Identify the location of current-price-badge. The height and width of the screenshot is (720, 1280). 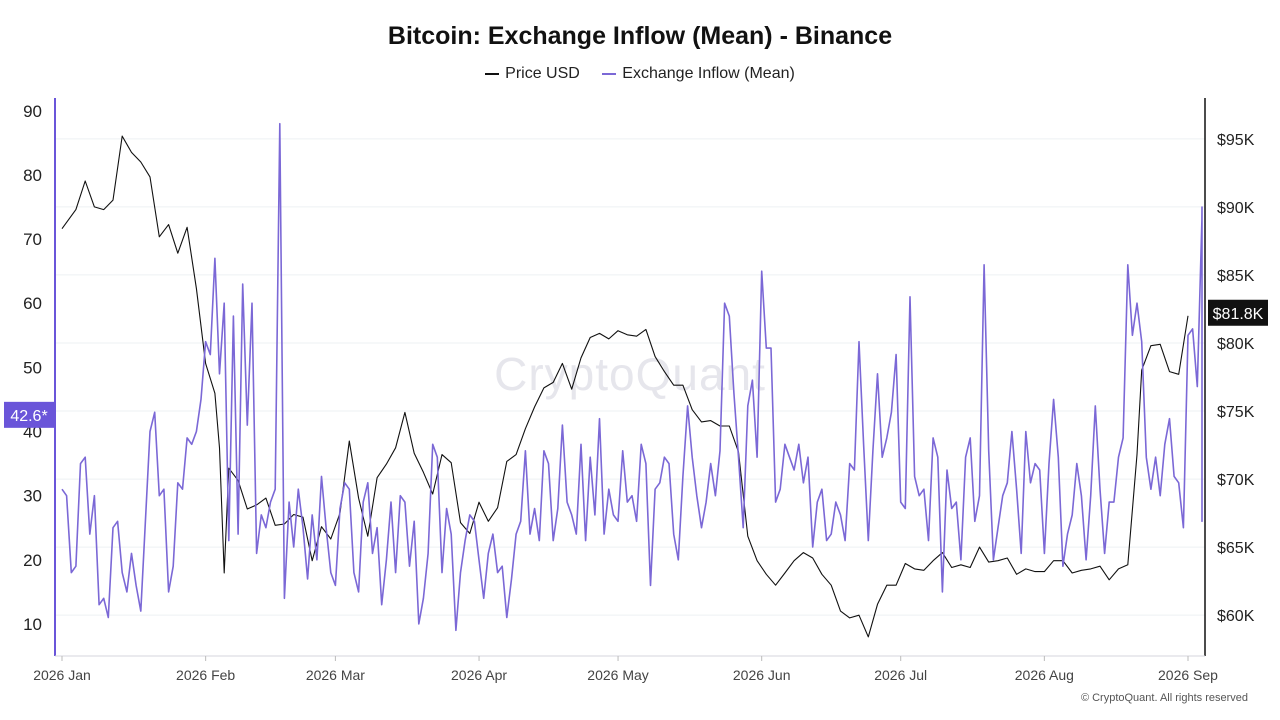
(1238, 312).